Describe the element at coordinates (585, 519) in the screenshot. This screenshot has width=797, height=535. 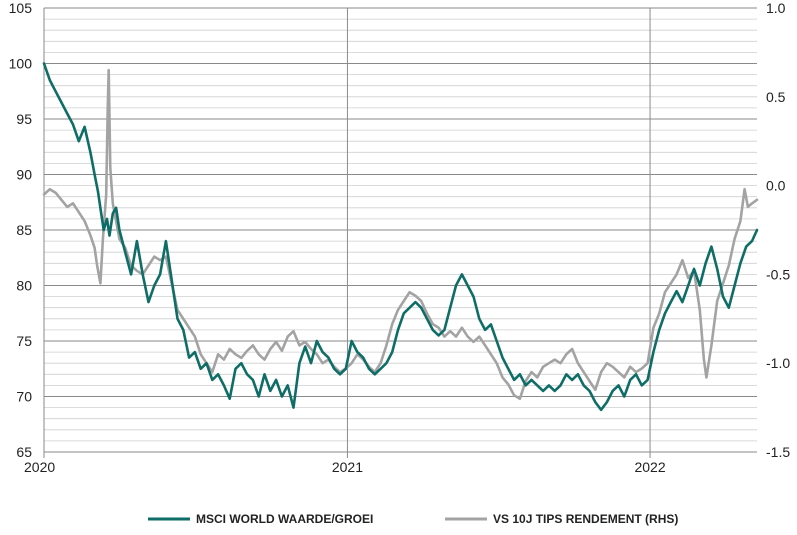
I see `legend-label-tips: VS 10J TIPS RENDEMENT (RHS)` at that location.